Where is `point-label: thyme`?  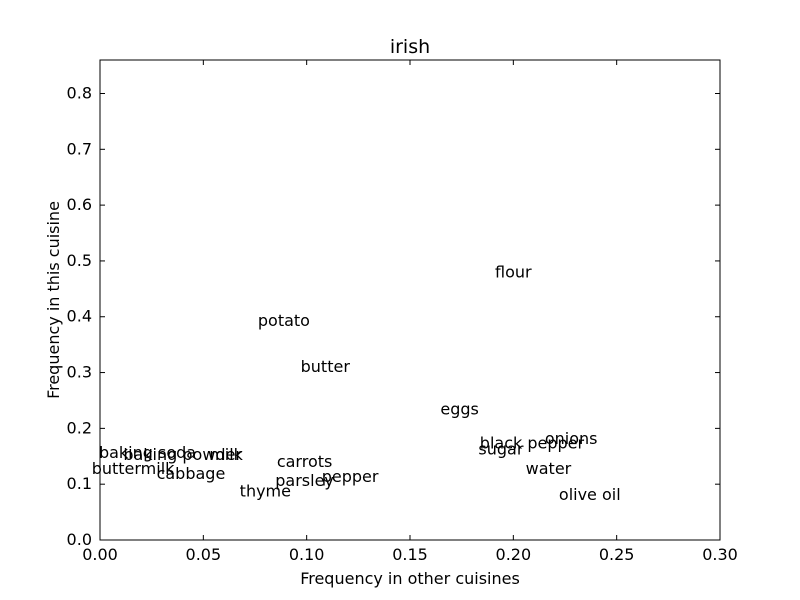
point-label: thyme is located at coordinates (265, 490).